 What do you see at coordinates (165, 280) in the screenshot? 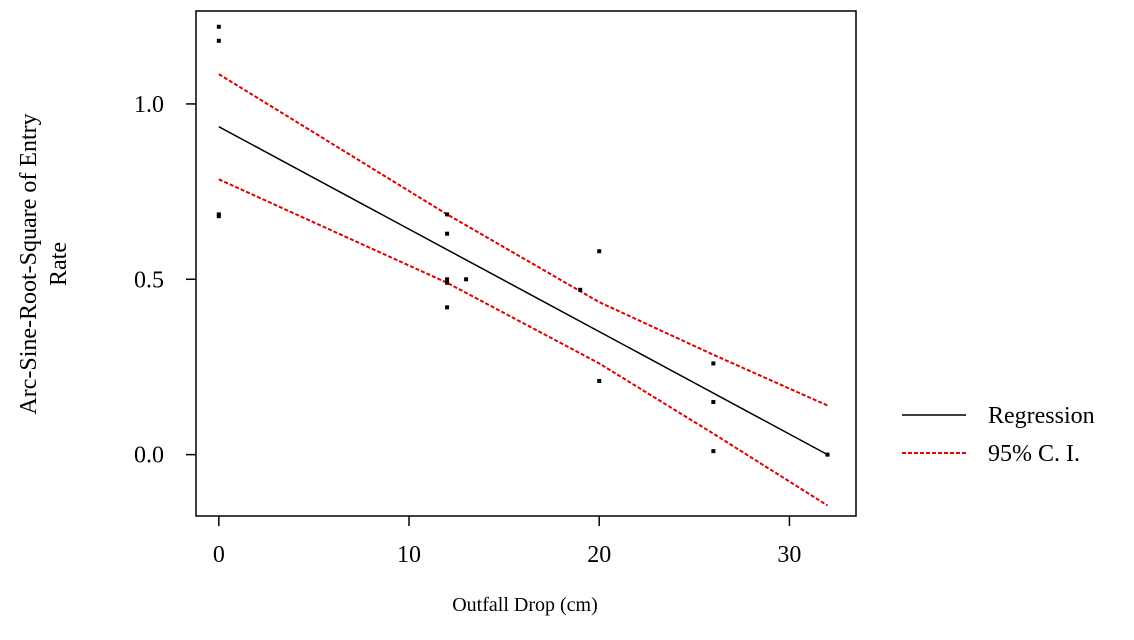
I see `y-axis: 0.0 0.5 1.0` at bounding box center [165, 280].